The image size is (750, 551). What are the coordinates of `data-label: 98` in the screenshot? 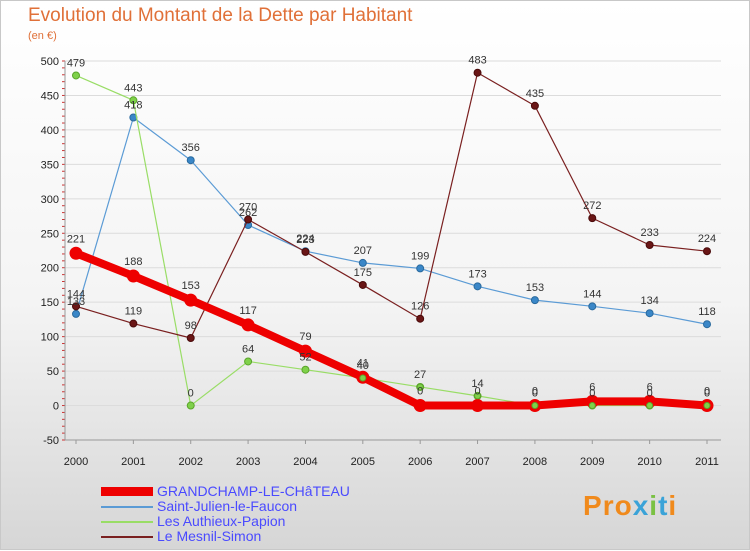 It's located at (191, 326).